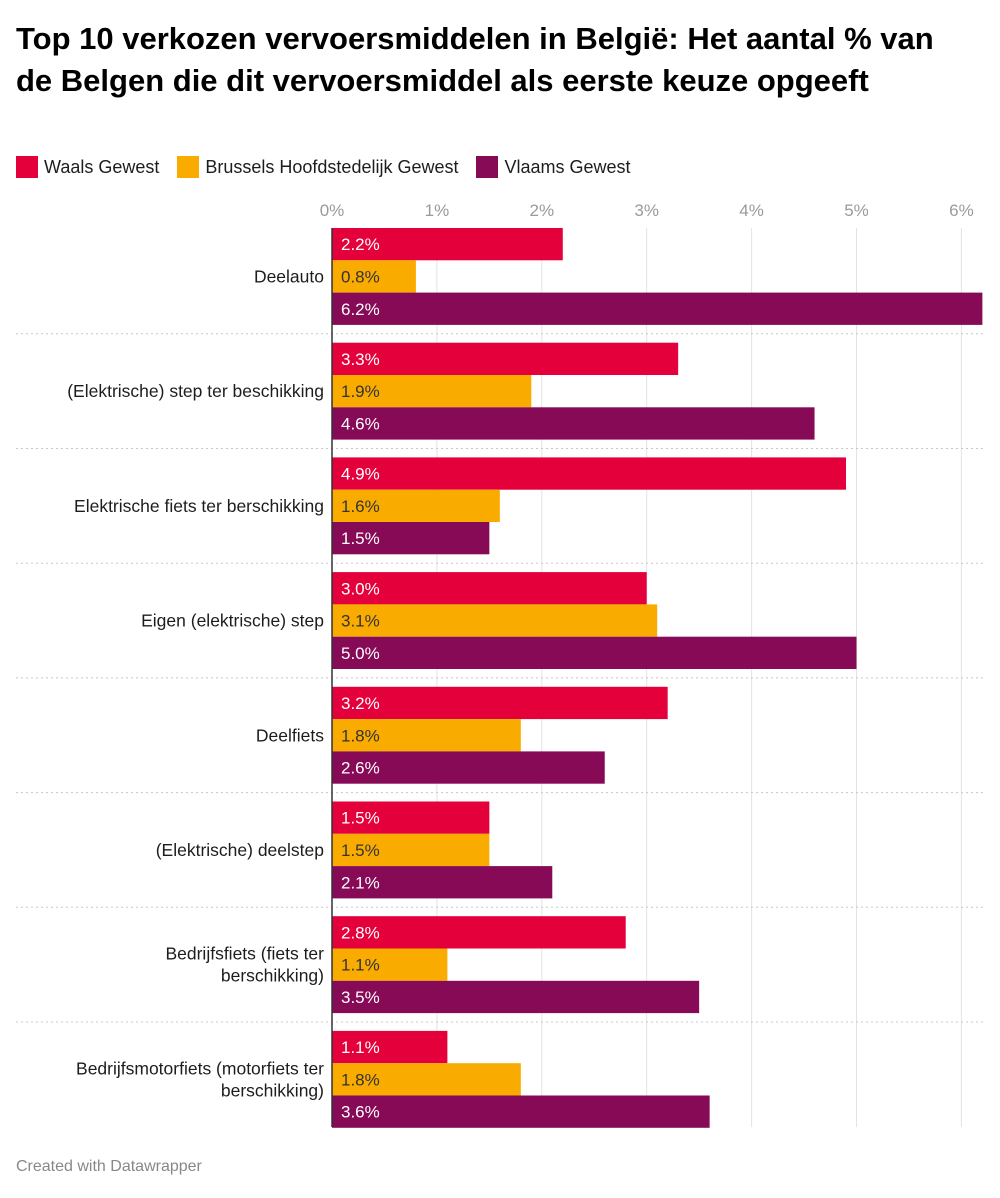  I want to click on bar-value-label-4-1: 1.8%, so click(360, 735).